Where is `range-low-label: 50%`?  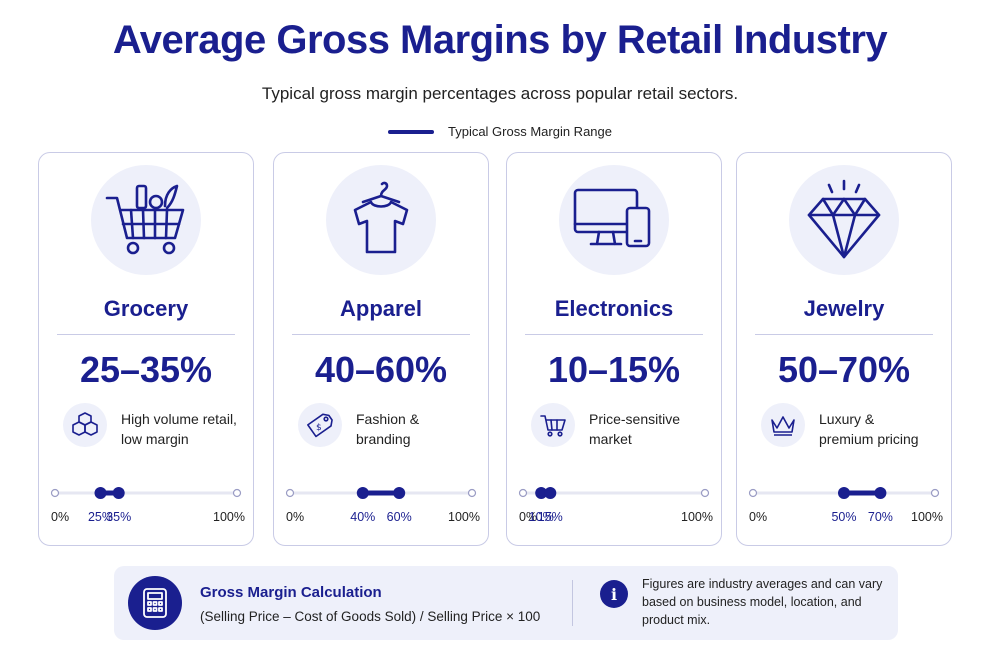 range-low-label: 50% is located at coordinates (843, 517).